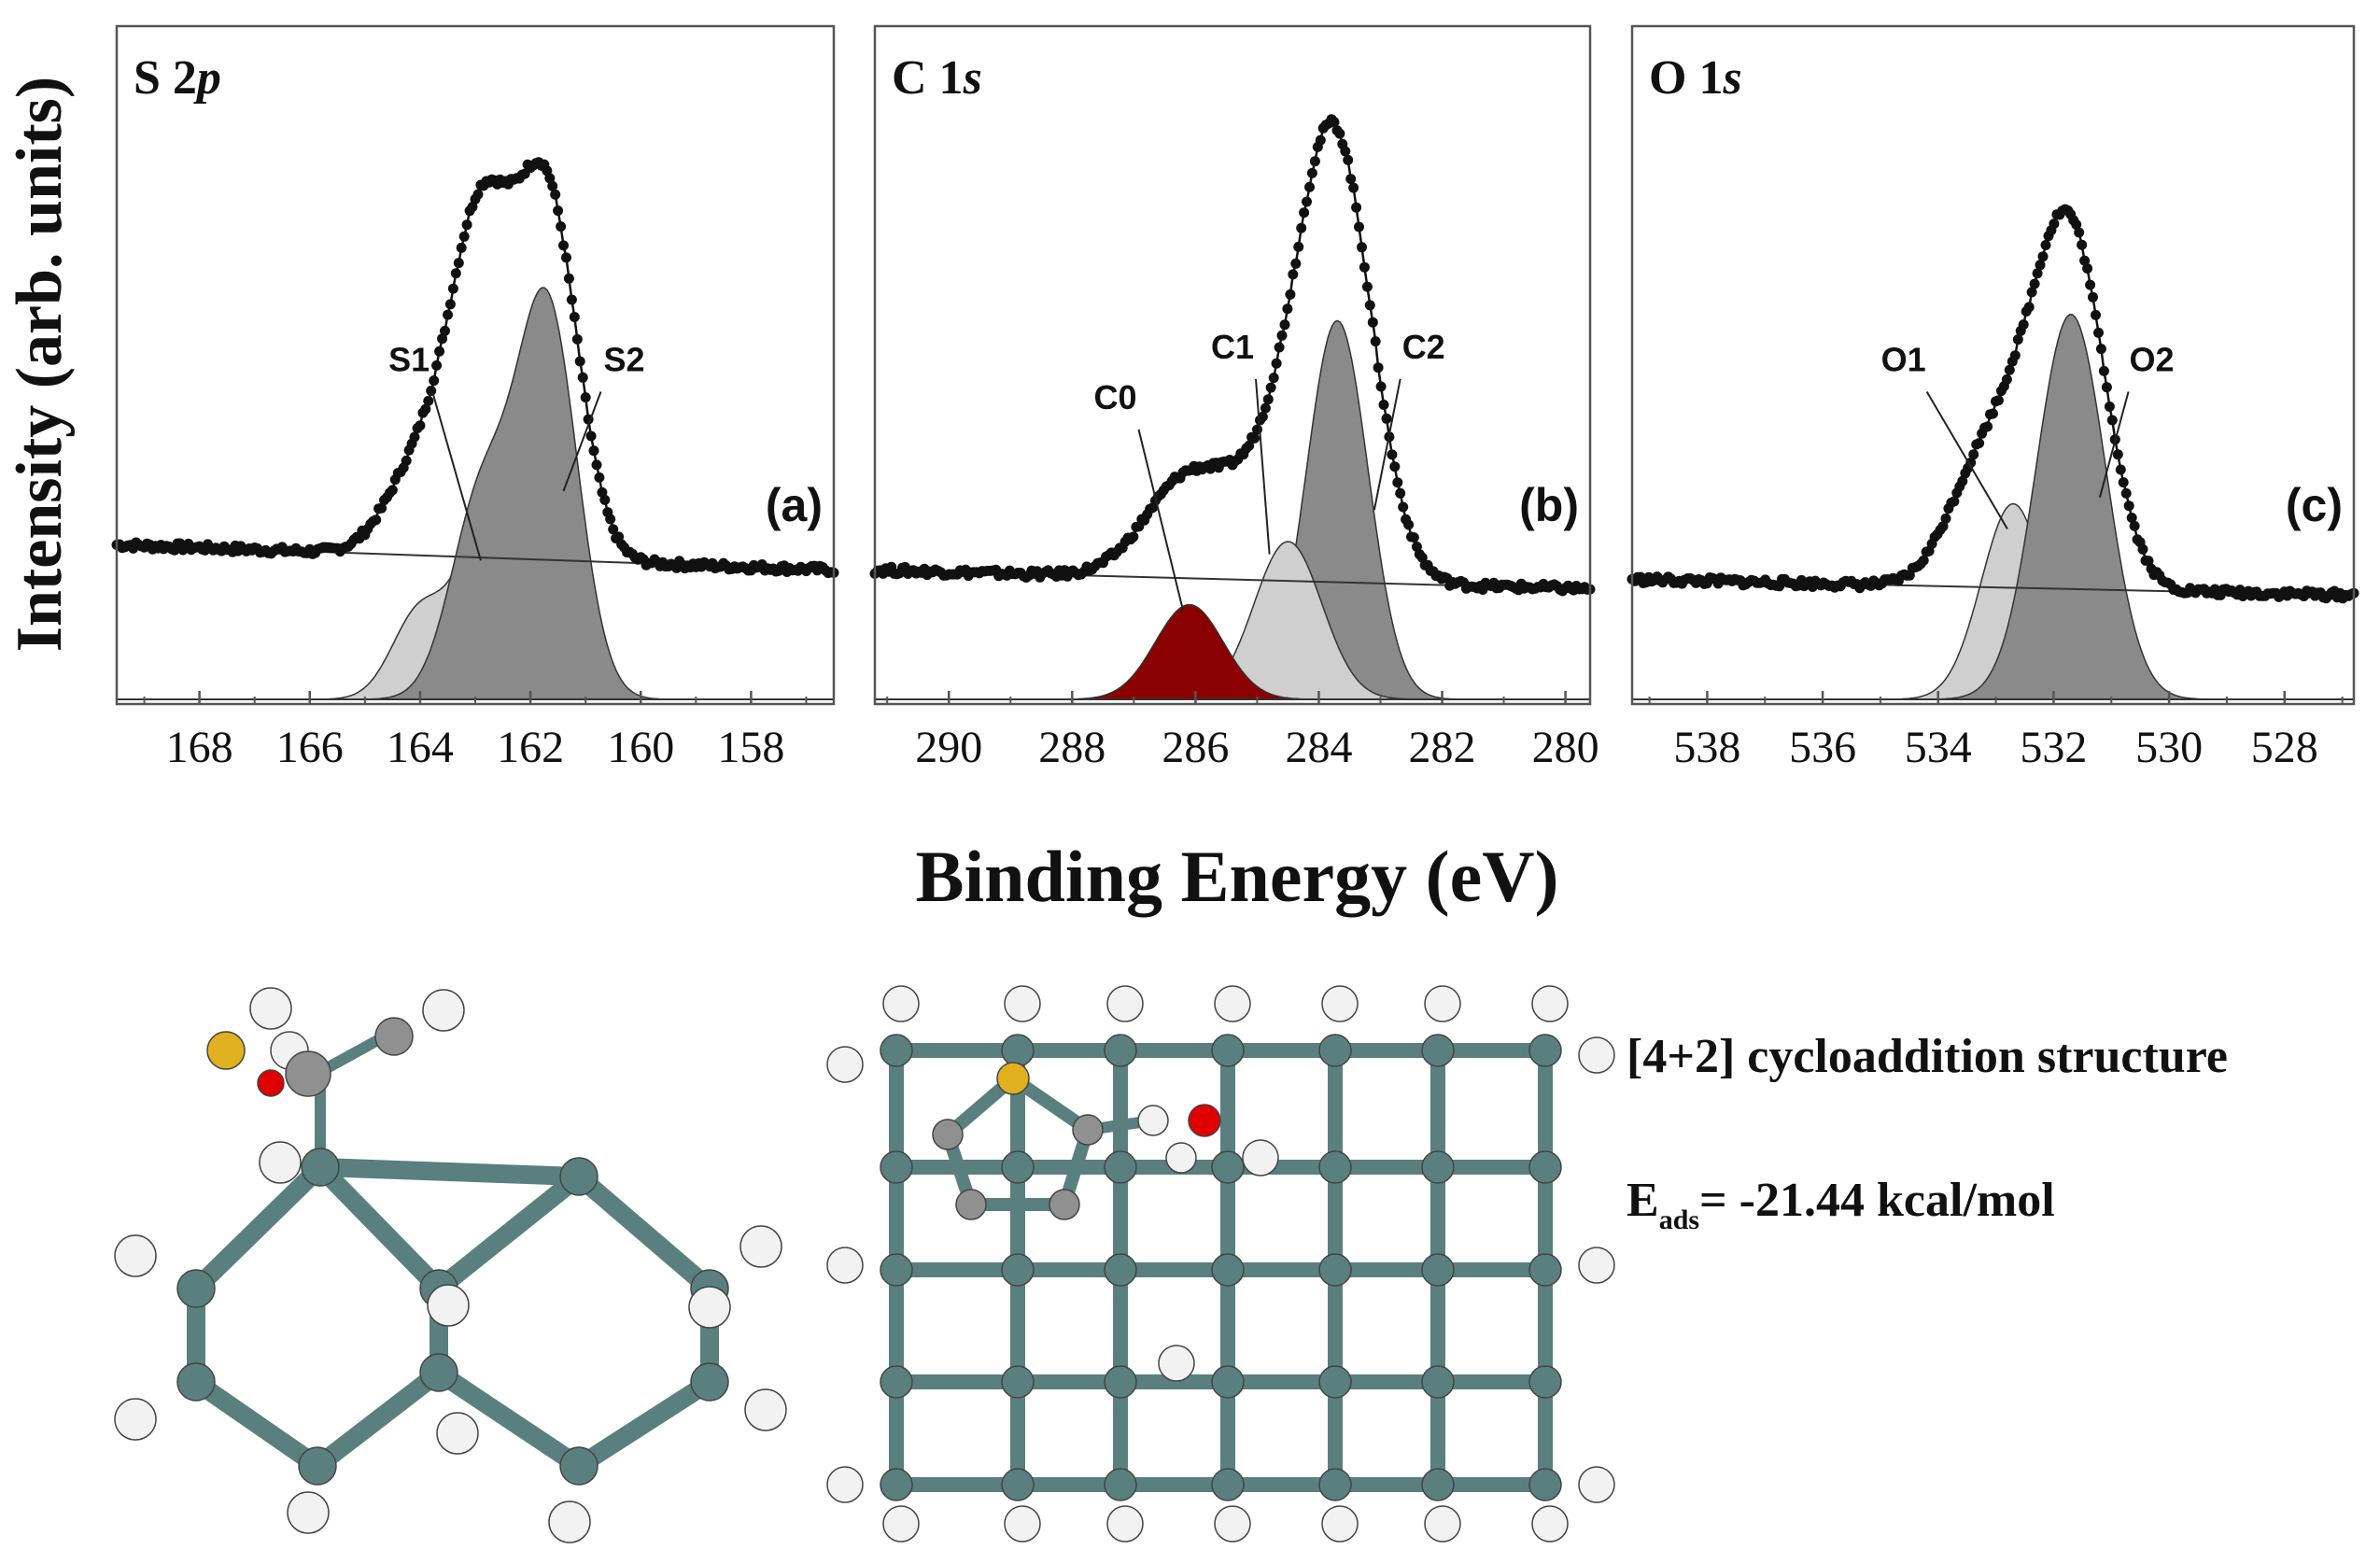  What do you see at coordinates (794, 505) in the screenshot?
I see `panel-tag: (a)` at bounding box center [794, 505].